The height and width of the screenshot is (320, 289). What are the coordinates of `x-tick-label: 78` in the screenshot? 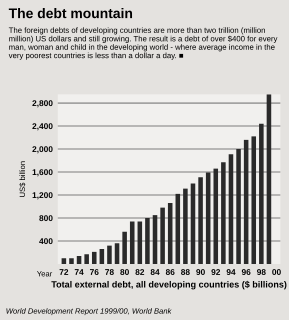 It's located at (109, 272).